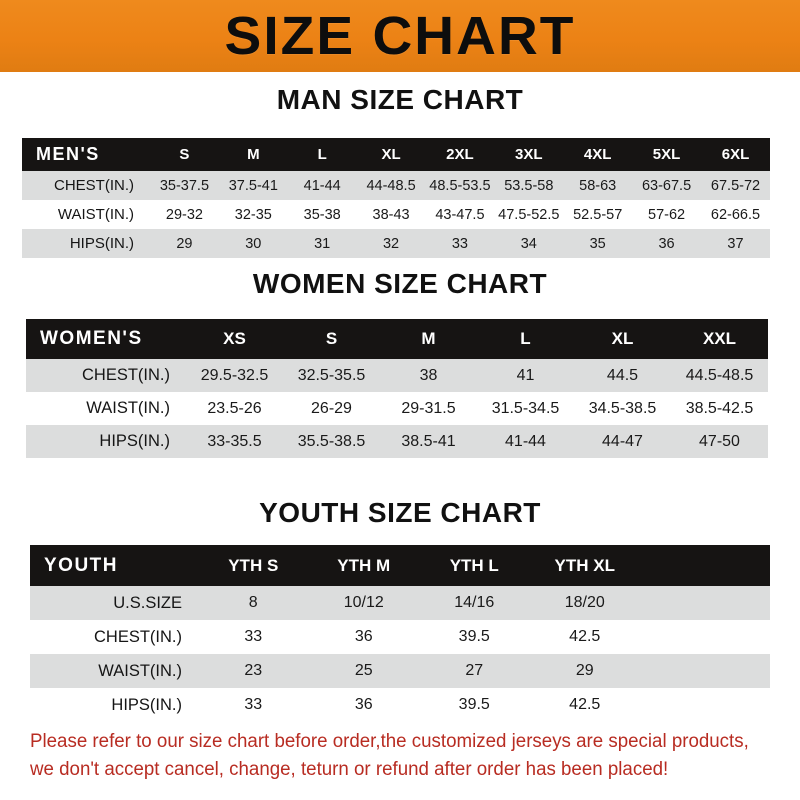 This screenshot has width=800, height=800. What do you see at coordinates (735, 185) in the screenshot?
I see `table-cell: 67.5-72` at bounding box center [735, 185].